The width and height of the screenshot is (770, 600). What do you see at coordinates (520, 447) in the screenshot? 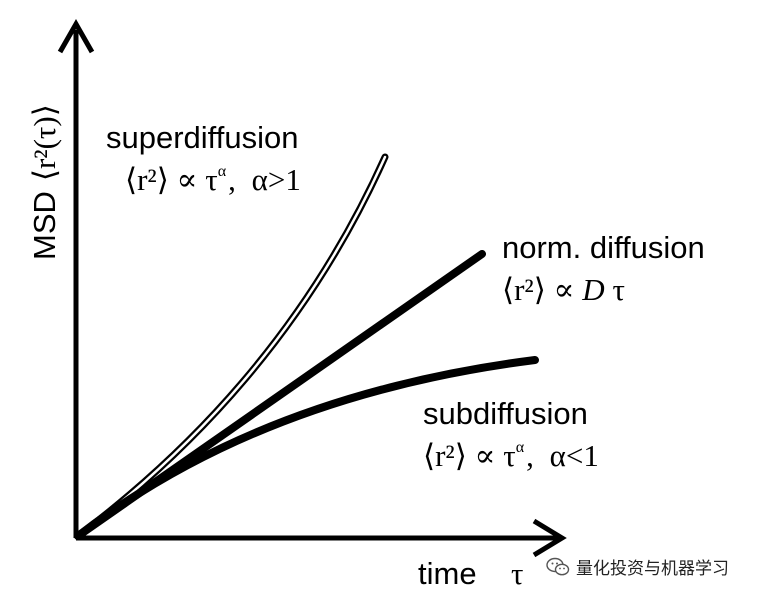
I see `subdiffusion-exponent: α` at bounding box center [520, 447].